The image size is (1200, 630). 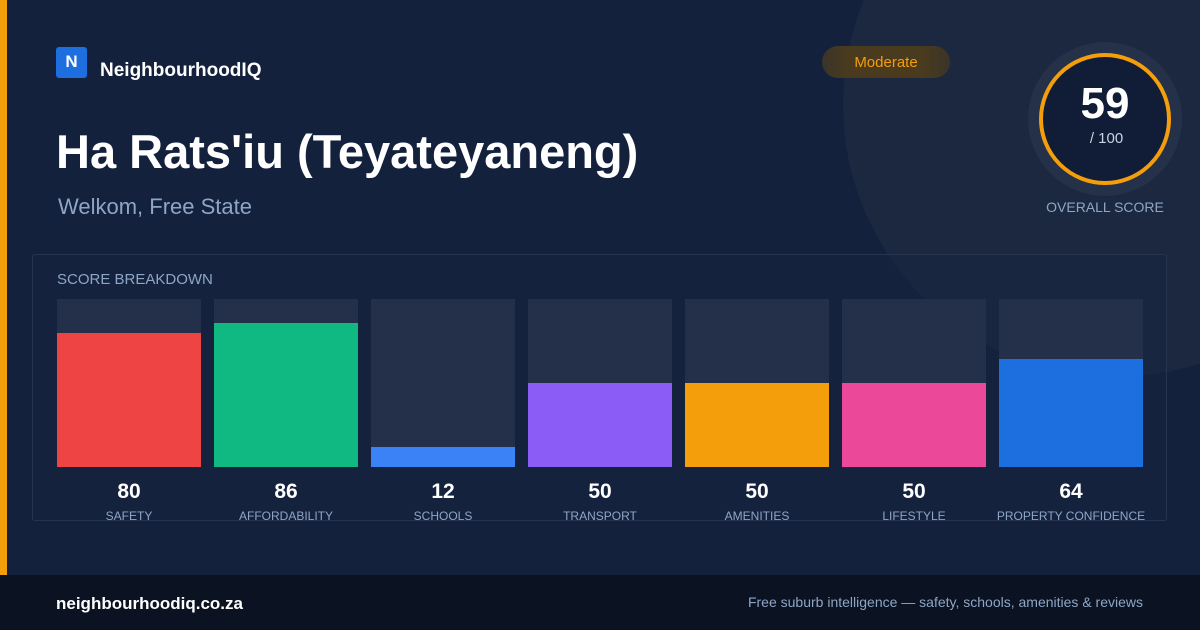 I want to click on score-bar-property-confidence: 64 PROPERTY CONFIDENCE, so click(x=1071, y=411).